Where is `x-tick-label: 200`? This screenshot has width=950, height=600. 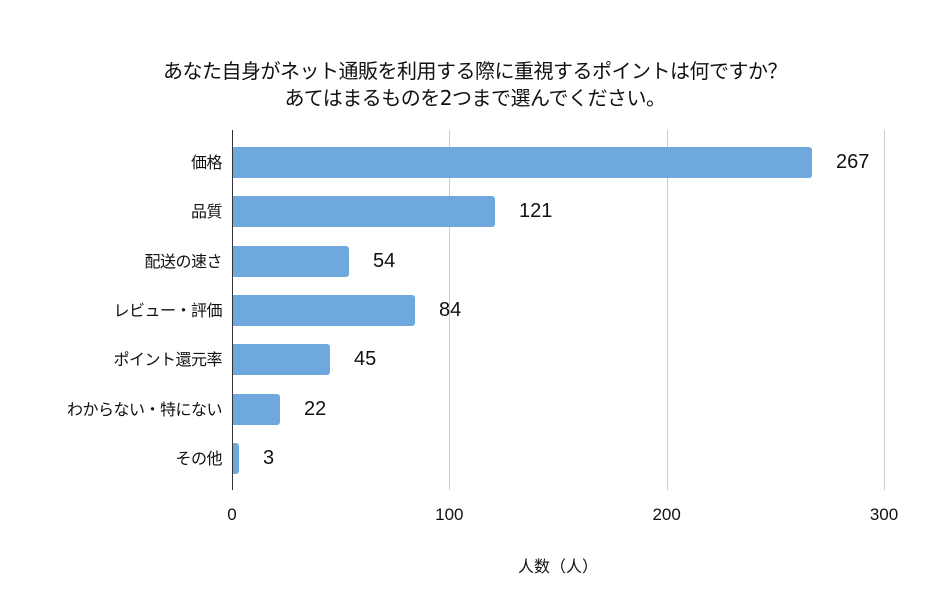 x-tick-label: 200 is located at coordinates (666, 514).